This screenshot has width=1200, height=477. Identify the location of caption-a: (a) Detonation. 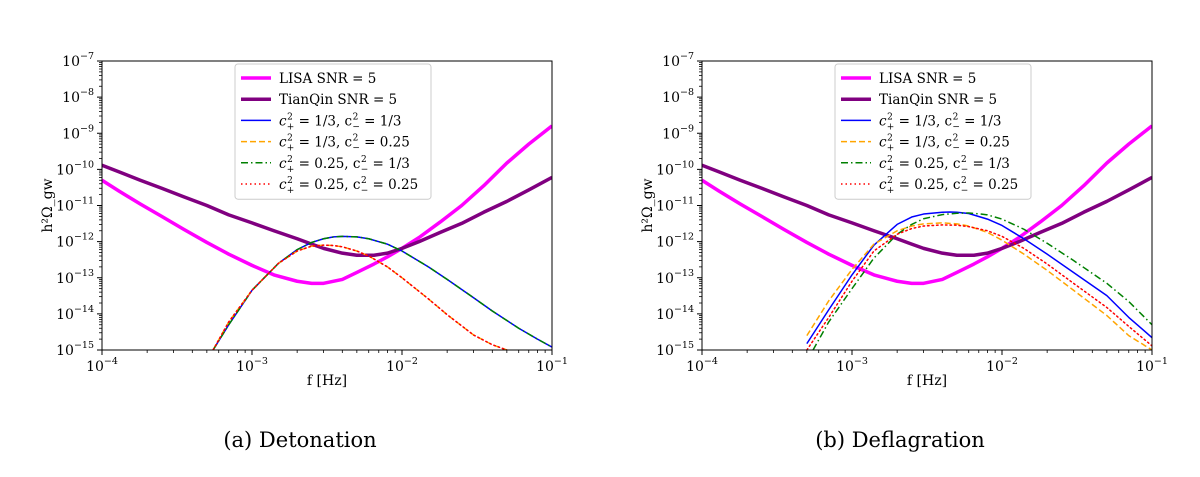
(300, 440).